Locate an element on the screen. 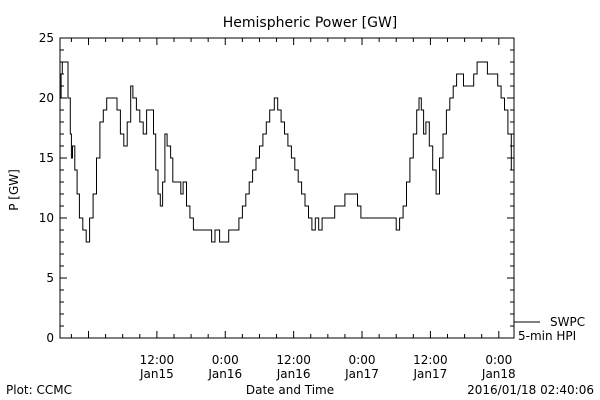  x-axis-label: Date and Time is located at coordinates (290, 390).